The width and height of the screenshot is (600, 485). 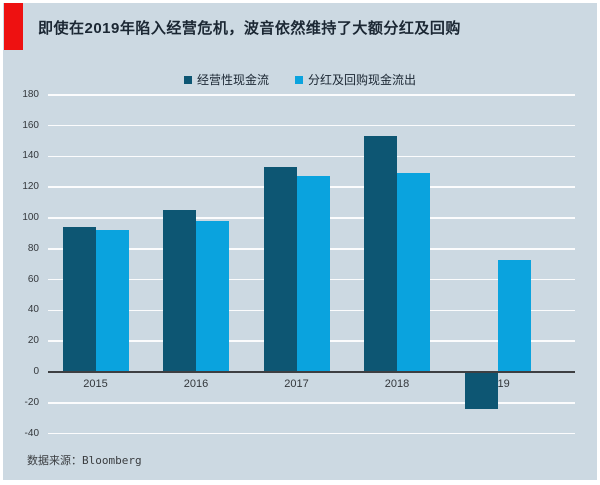 I want to click on y-axis-tick-label: 120, so click(x=30, y=187).